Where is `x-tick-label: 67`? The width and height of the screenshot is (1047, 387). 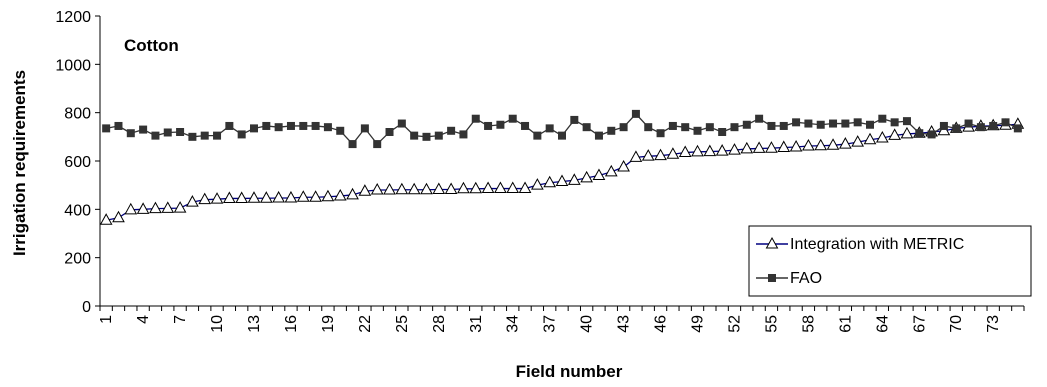 x-tick-label: 67 is located at coordinates (919, 324).